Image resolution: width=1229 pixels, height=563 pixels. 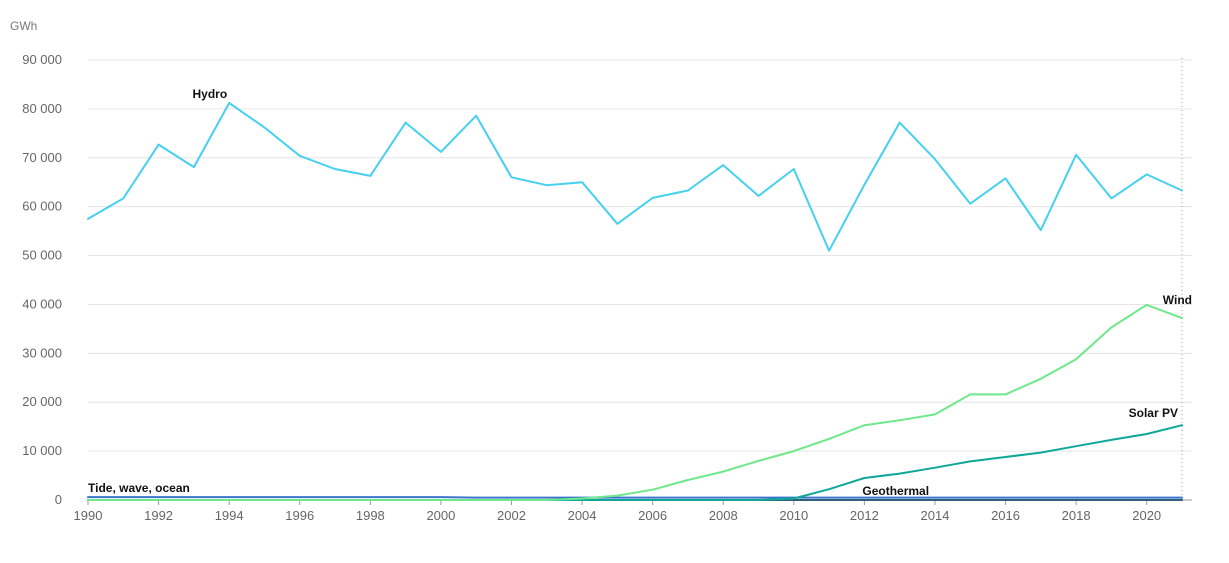 What do you see at coordinates (1076, 515) in the screenshot?
I see `x-tick-label: 2018` at bounding box center [1076, 515].